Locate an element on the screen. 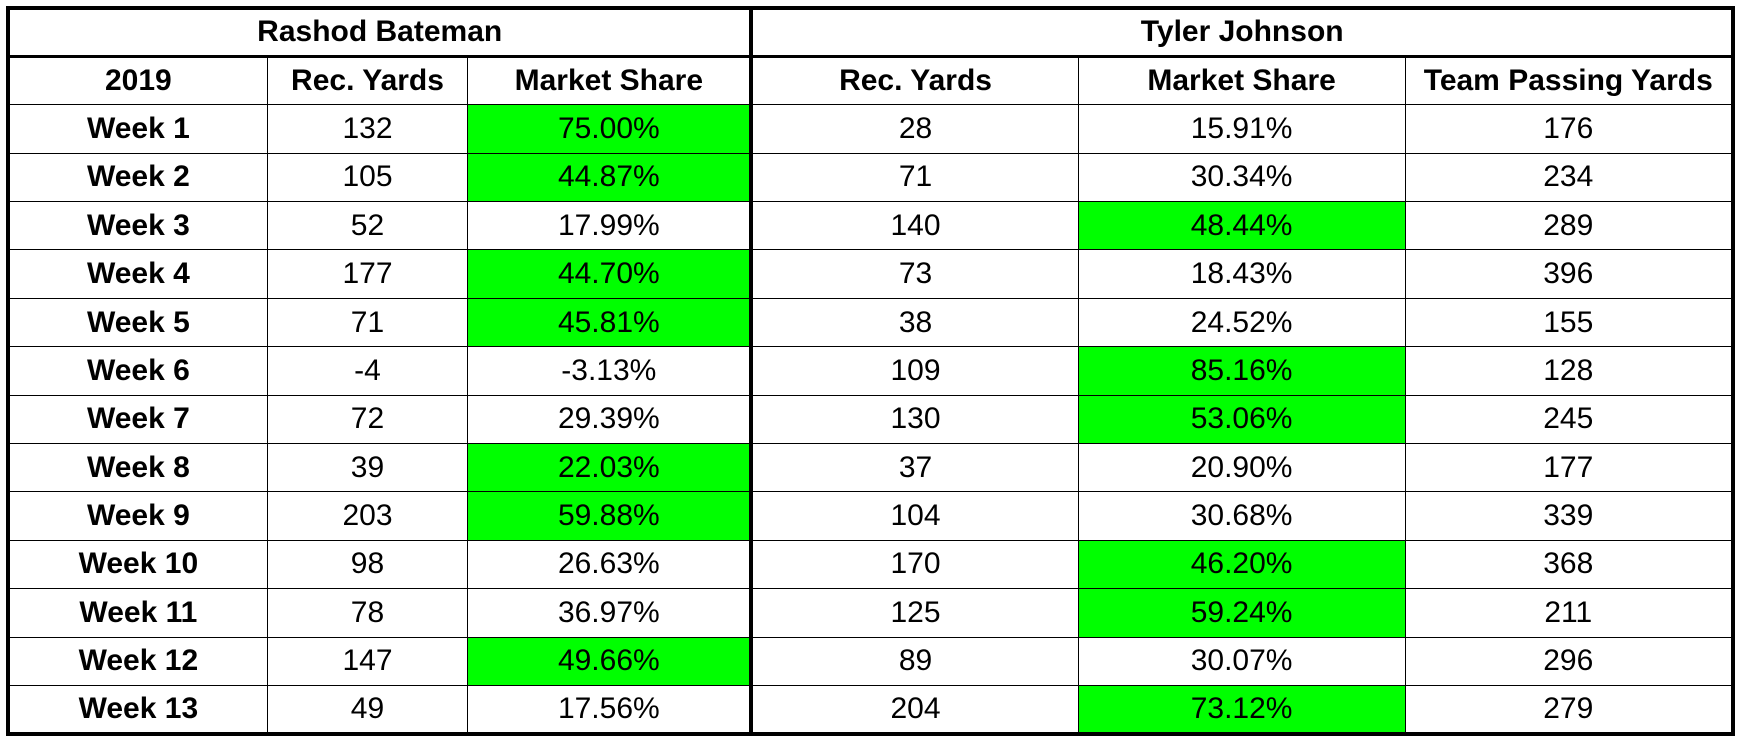 This screenshot has height=742, width=1746. tj-rec-yards-cell: 37 is located at coordinates (914, 468).